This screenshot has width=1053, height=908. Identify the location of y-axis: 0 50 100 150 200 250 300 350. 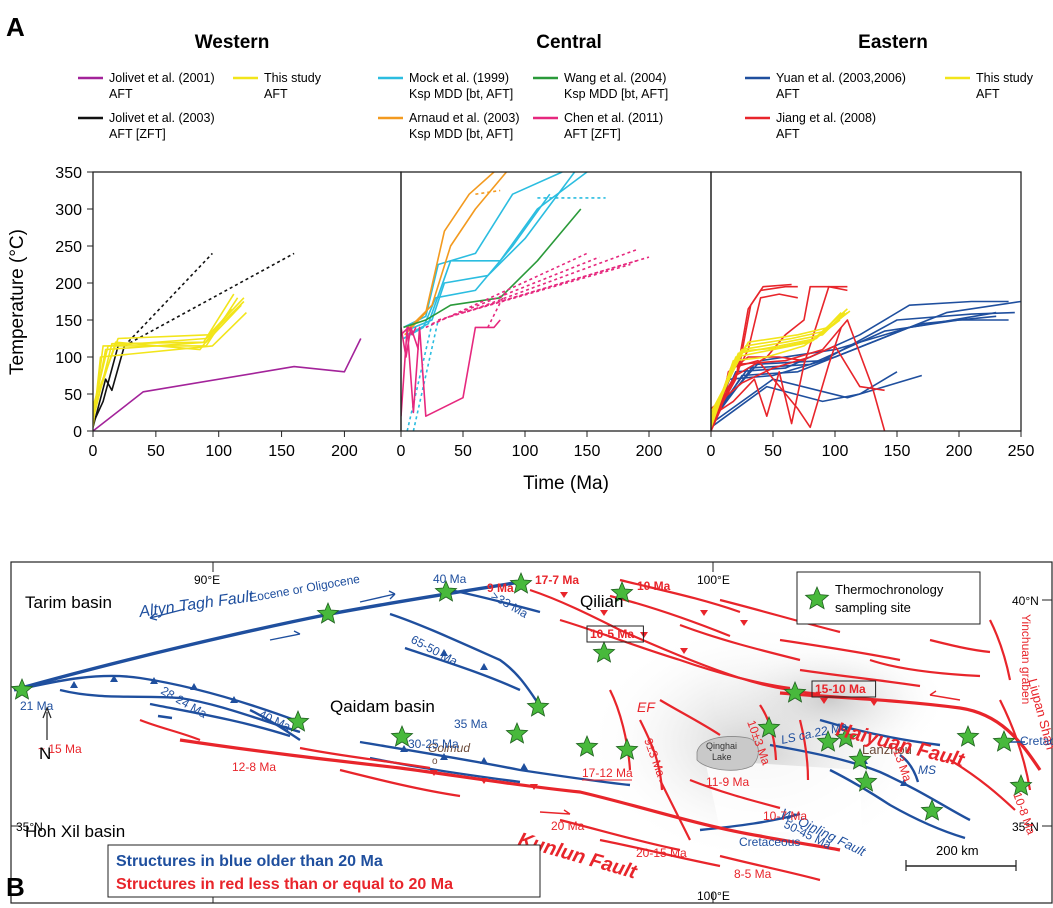
(74, 303).